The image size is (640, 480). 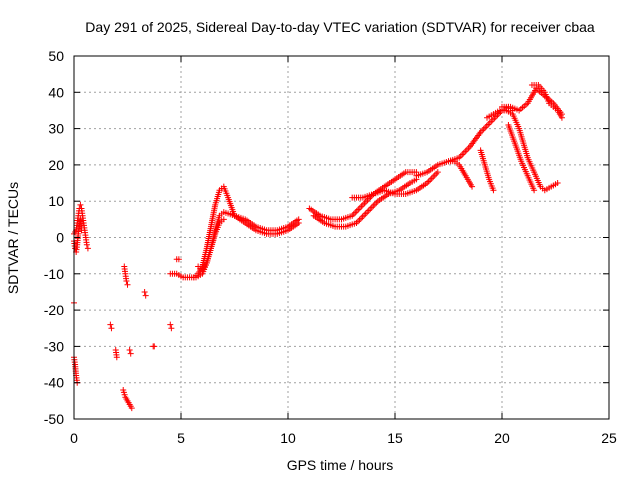 I want to click on series-track-2e, so click(x=130, y=352).